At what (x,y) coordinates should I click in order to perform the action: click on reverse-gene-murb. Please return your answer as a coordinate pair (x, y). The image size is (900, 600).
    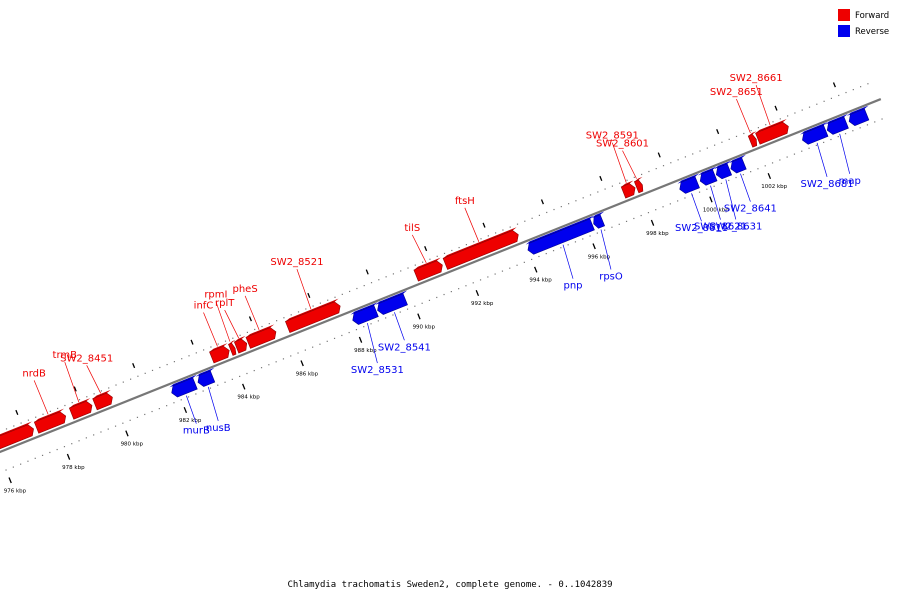
    Looking at the image, I should click on (183, 386).